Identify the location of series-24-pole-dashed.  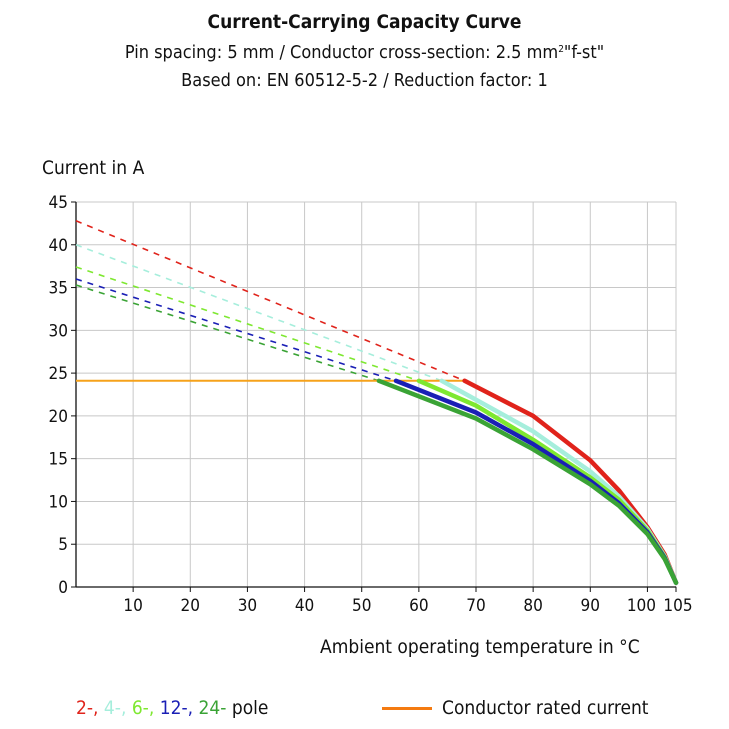
(227, 333).